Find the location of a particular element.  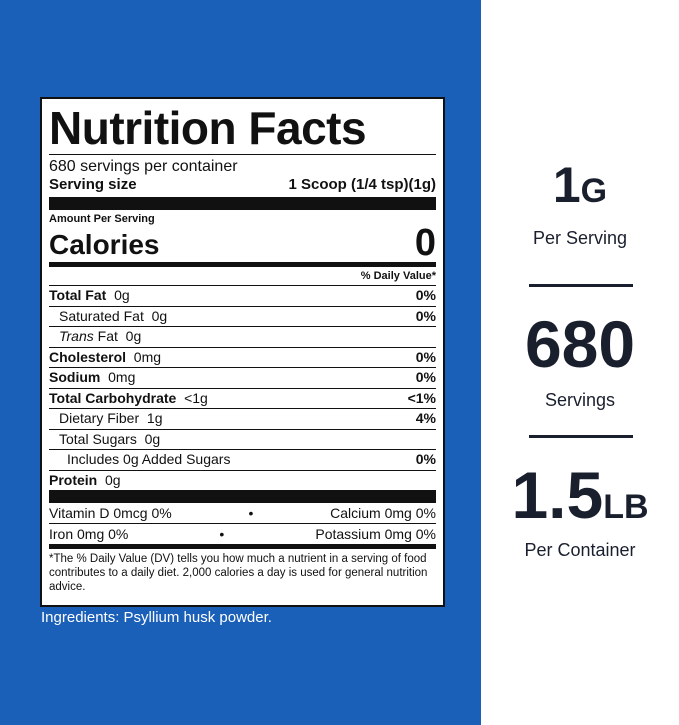

stat-servings: 680 Servings is located at coordinates (580, 361).